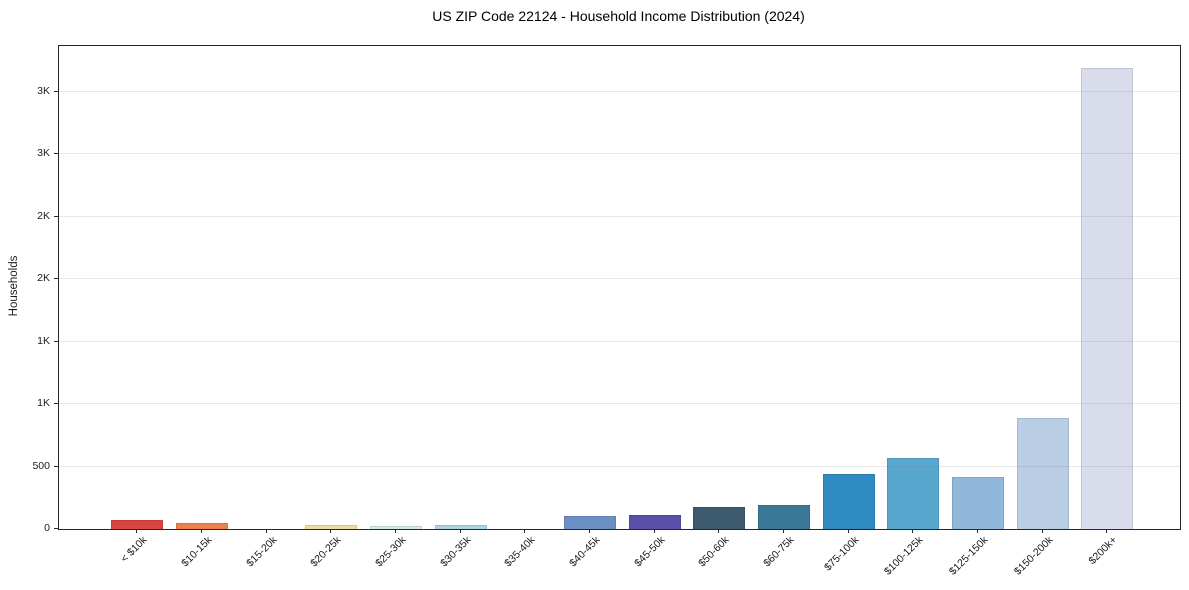 The image size is (1189, 590). I want to click on x-tick-label: $60-75k, so click(779, 552).